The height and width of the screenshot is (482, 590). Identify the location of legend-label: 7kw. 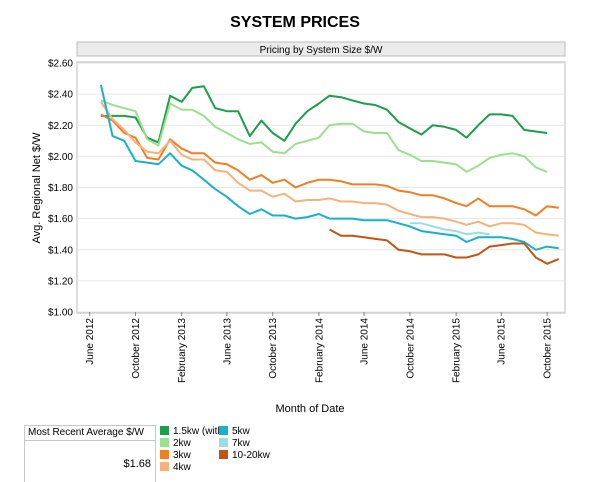
(241, 443).